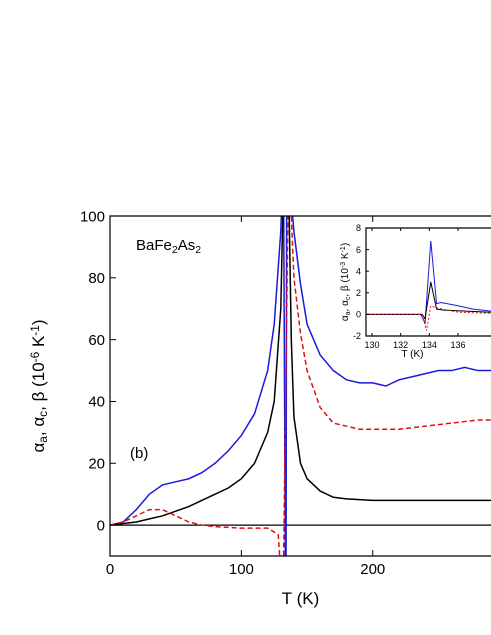  I want to click on annotation: BaFe2As2, so click(168, 246).